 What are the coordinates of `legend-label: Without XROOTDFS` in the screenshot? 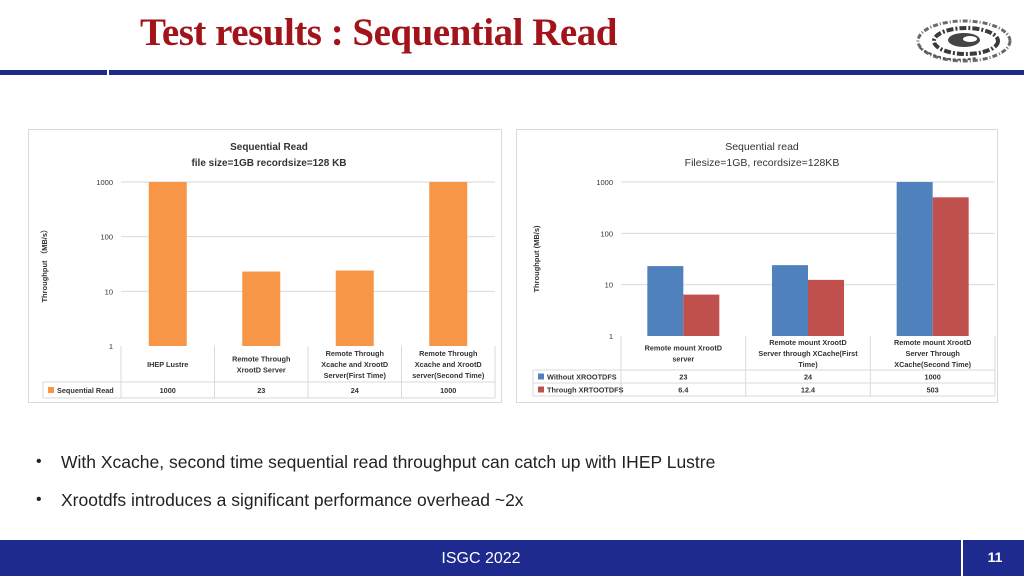 It's located at (582, 377).